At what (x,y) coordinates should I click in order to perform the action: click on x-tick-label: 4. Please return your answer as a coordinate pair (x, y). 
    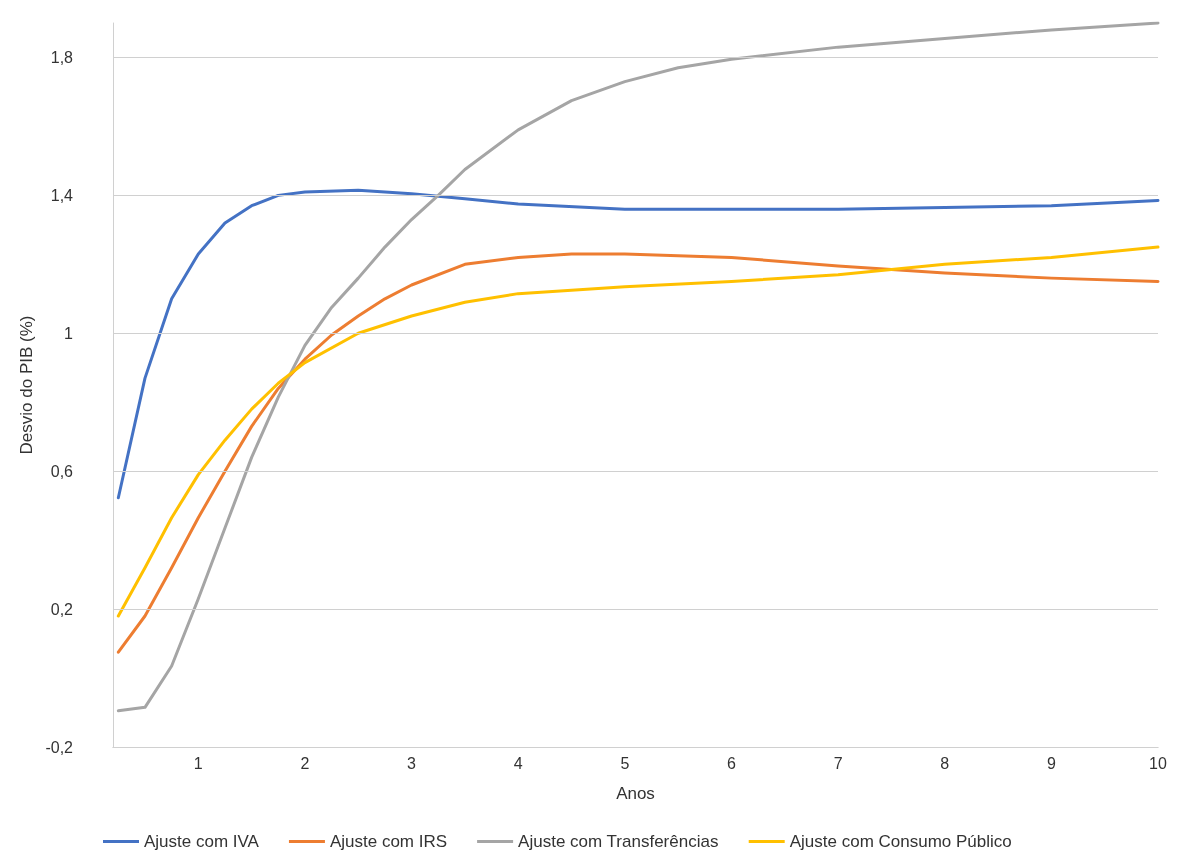
    Looking at the image, I should click on (518, 763).